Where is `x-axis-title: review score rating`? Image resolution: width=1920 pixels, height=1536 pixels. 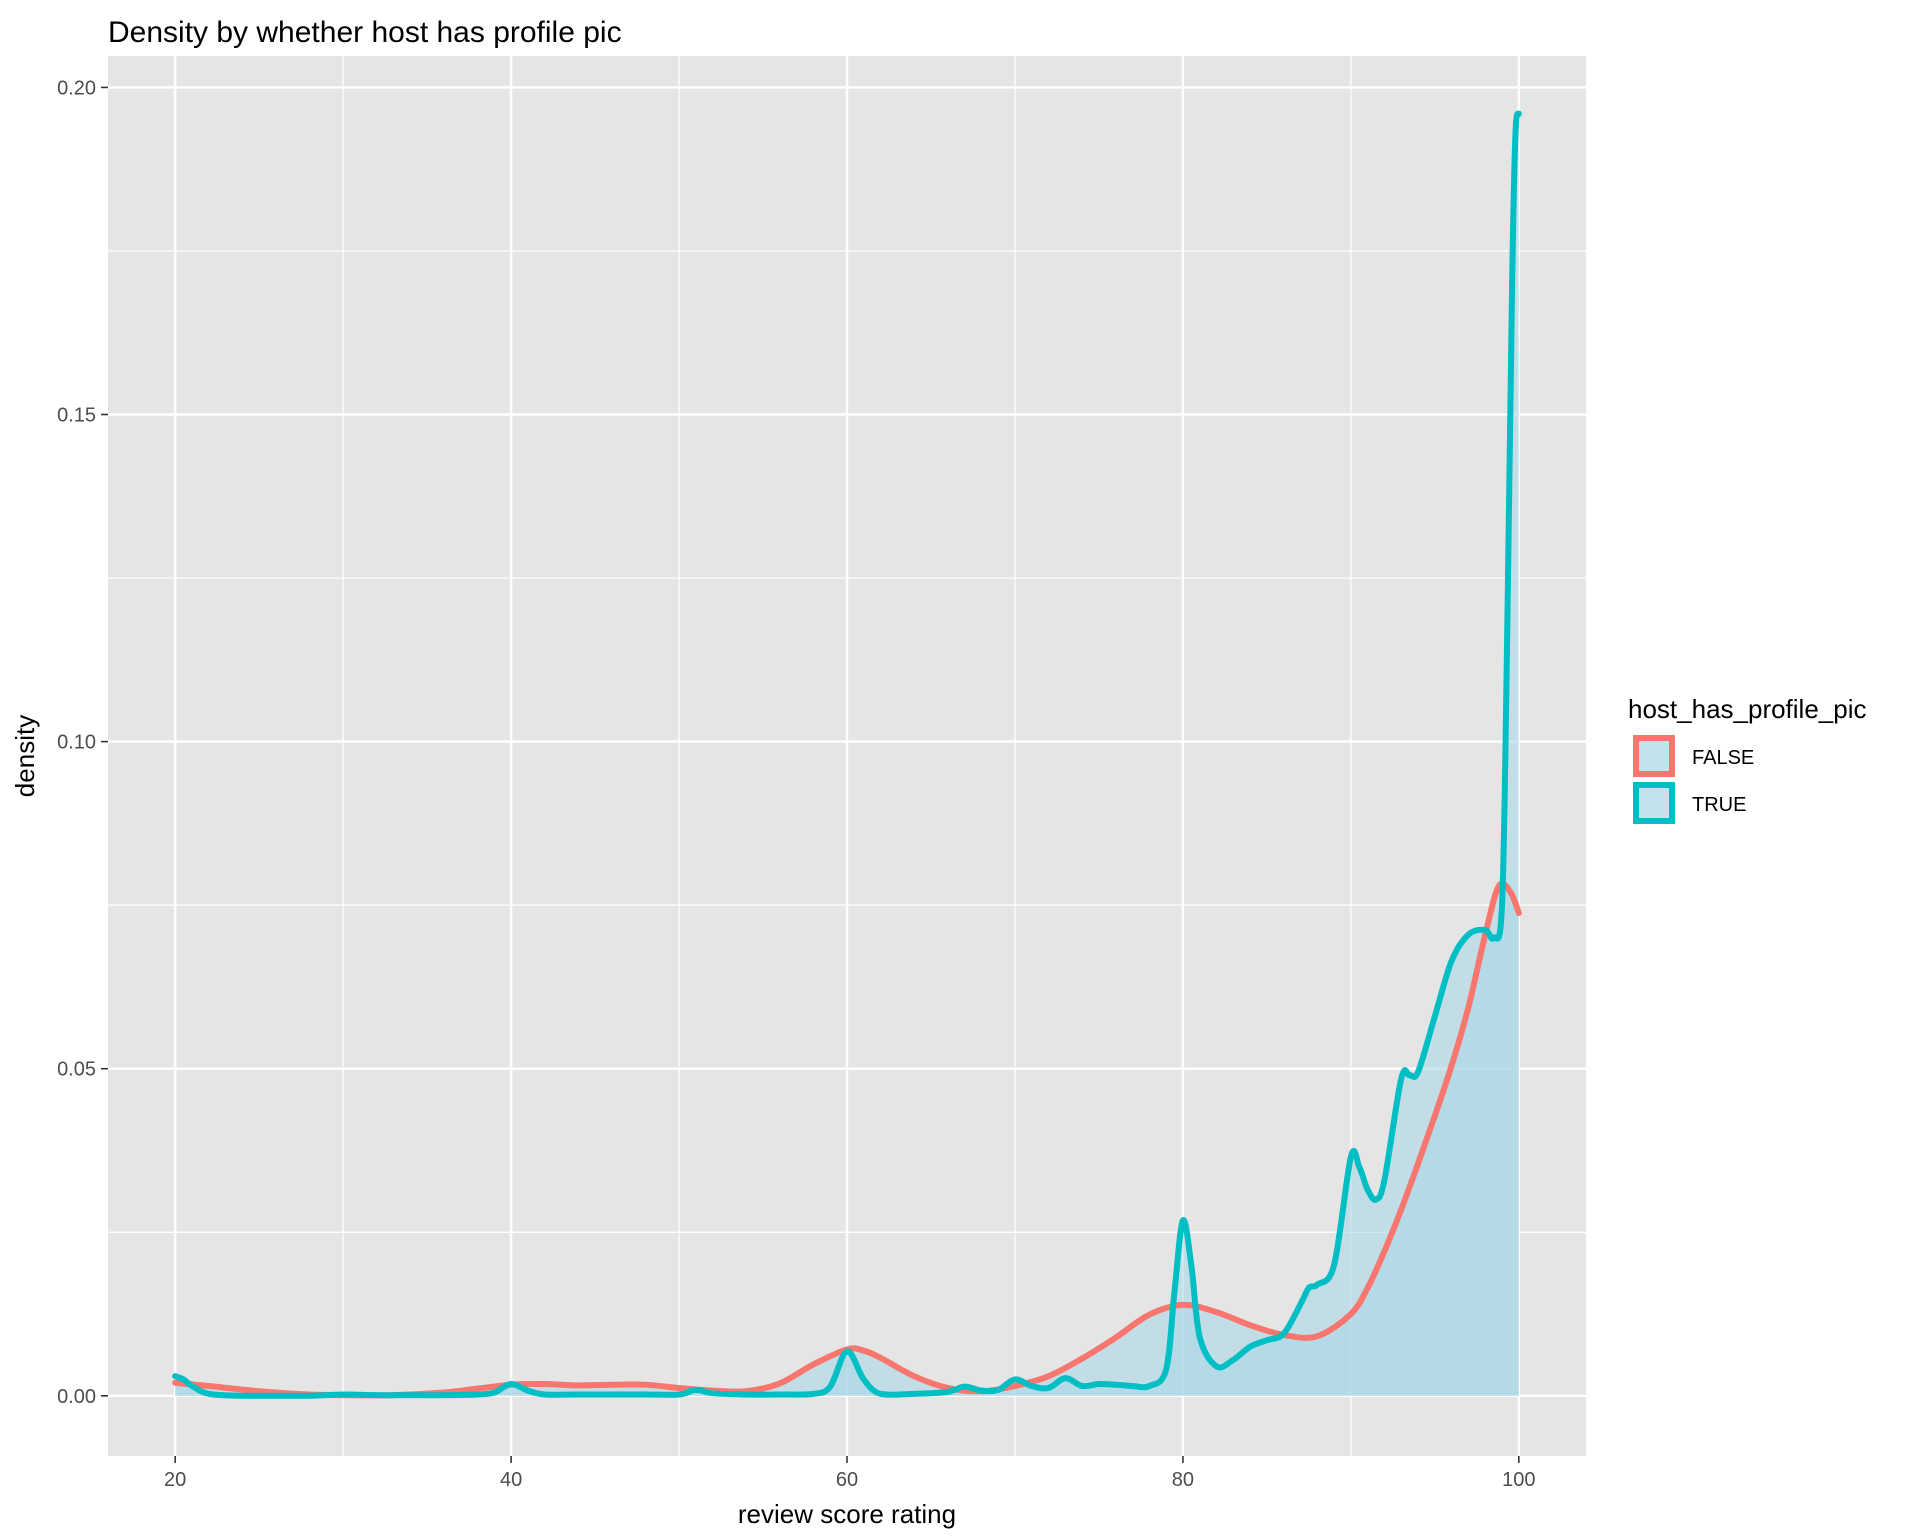 x-axis-title: review score rating is located at coordinates (847, 1514).